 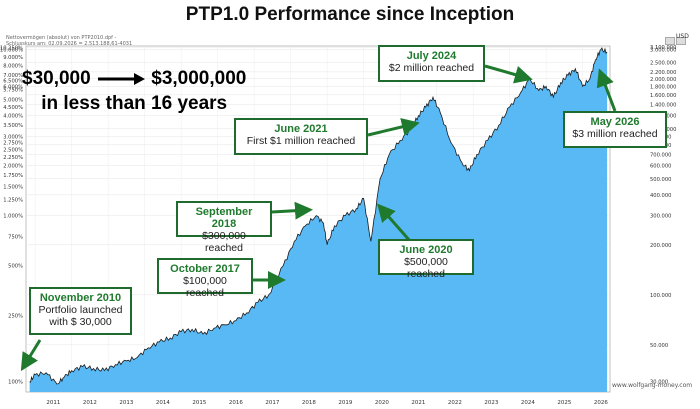 What do you see at coordinates (13, 87) in the screenshot?
I see `left-tick-label: 6.000%` at bounding box center [13, 87].